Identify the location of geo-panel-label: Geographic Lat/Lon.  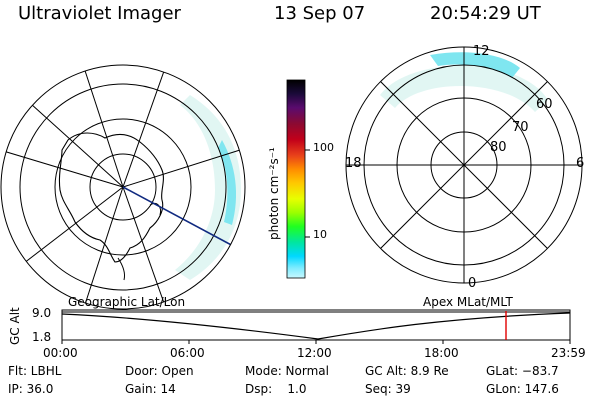
(127, 302).